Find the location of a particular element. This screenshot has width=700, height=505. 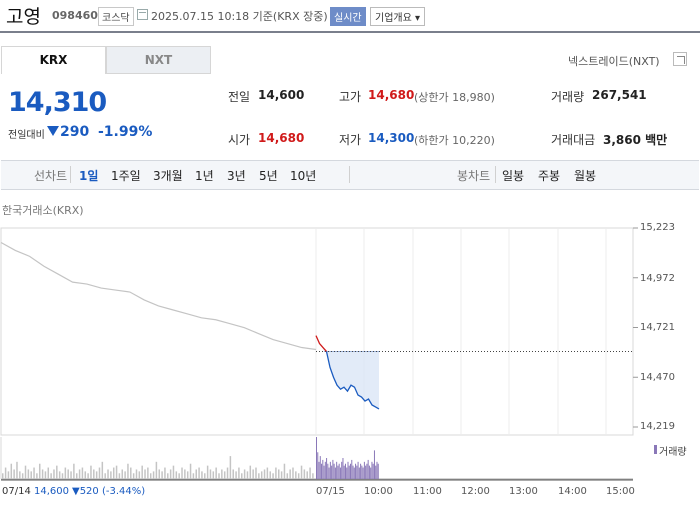

candle-chart-label: 봉차트 is located at coordinates (474, 176).